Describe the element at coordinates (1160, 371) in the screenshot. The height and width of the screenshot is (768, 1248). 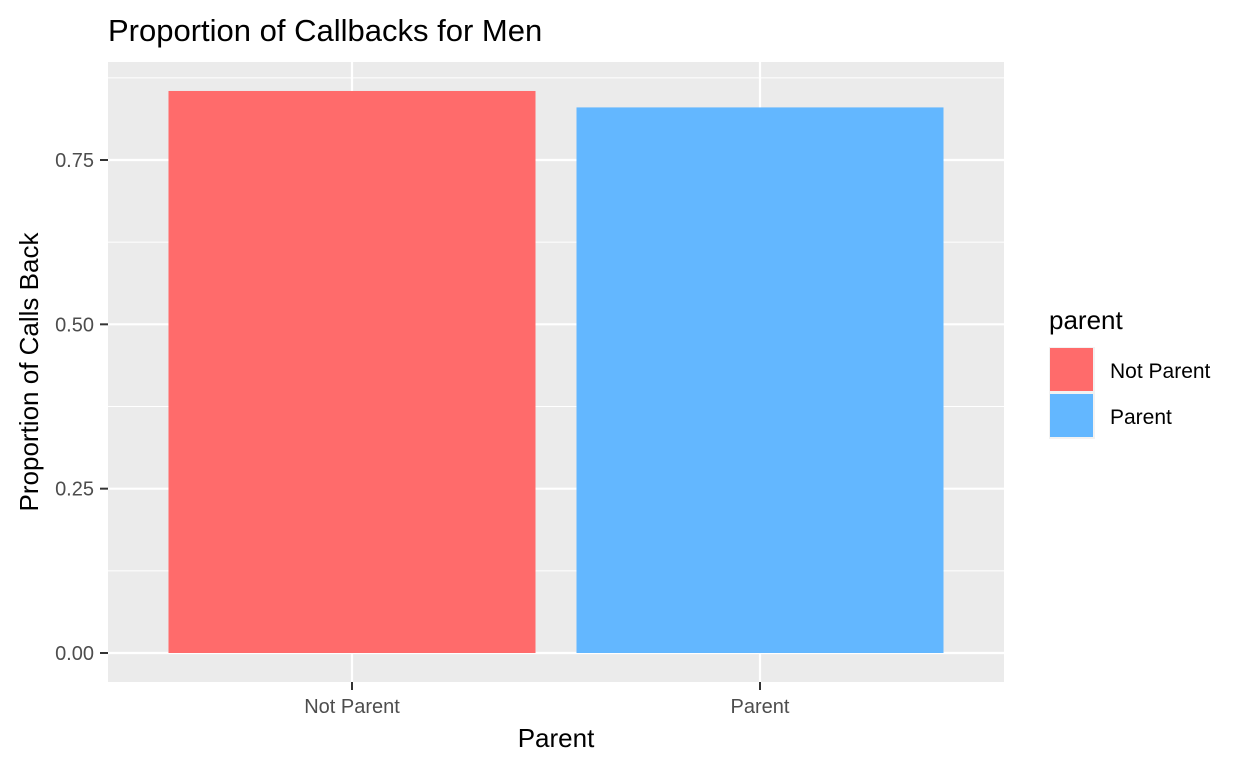
I see `legend-label: Not Parent` at that location.